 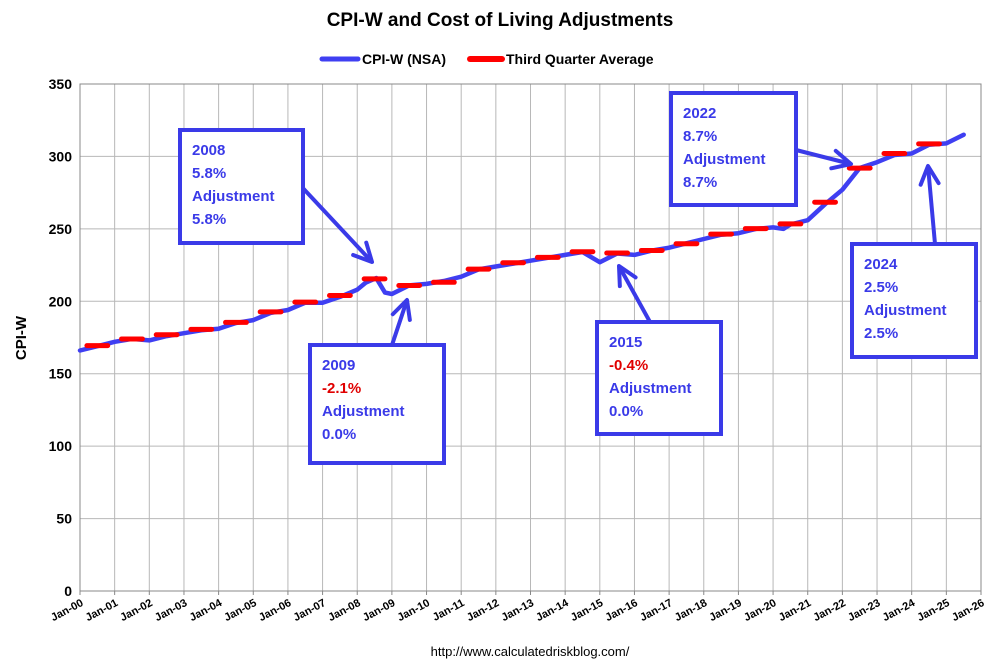 What do you see at coordinates (486, 59) in the screenshot?
I see `legend: CPI-W (NSA) Third Quarter Average` at bounding box center [486, 59].